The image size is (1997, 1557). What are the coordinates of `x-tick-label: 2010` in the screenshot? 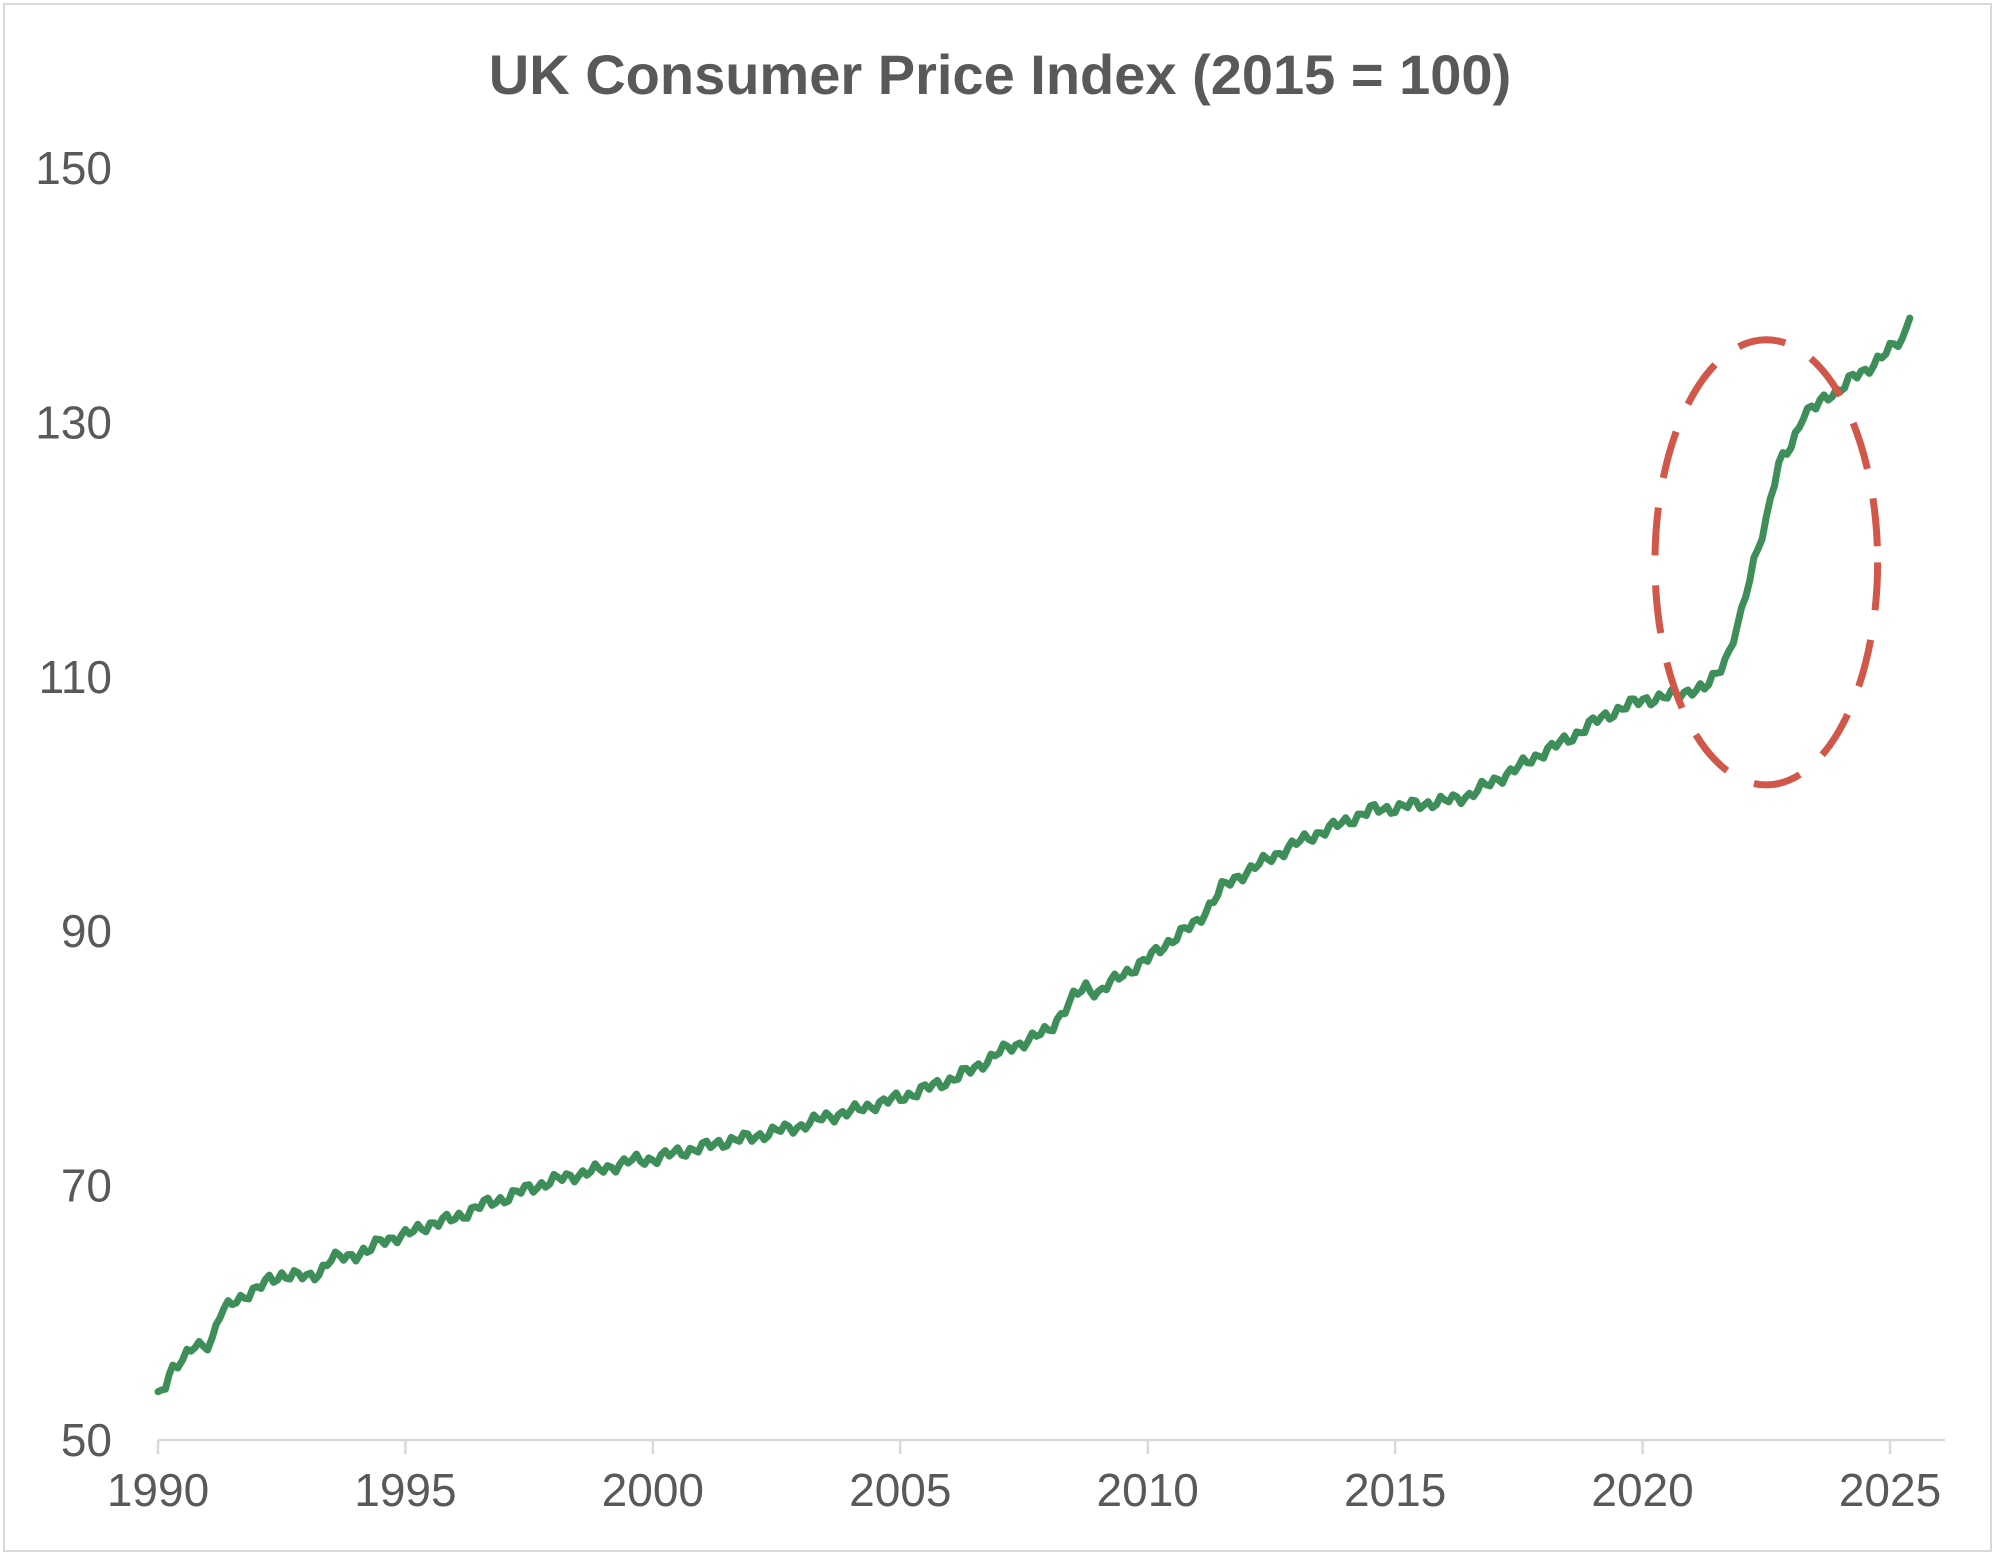 It's located at (1148, 1490).